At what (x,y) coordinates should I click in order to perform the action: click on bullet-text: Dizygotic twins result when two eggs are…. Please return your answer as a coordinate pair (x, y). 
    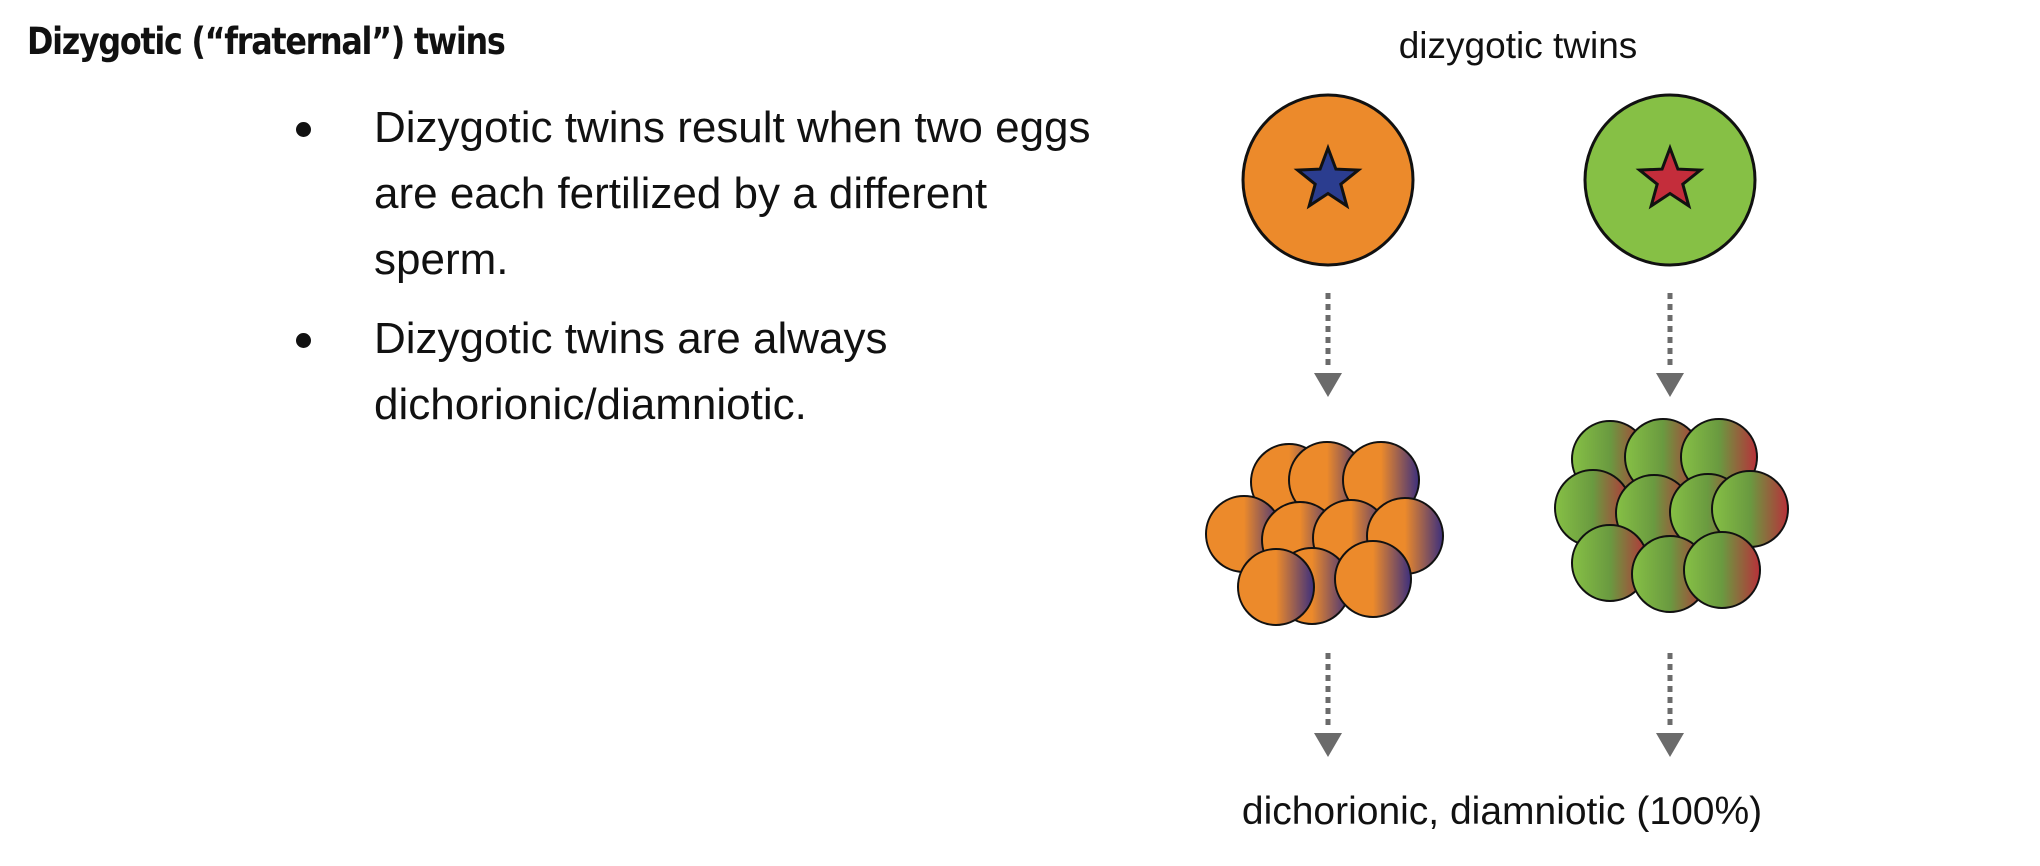
    Looking at the image, I should click on (732, 193).